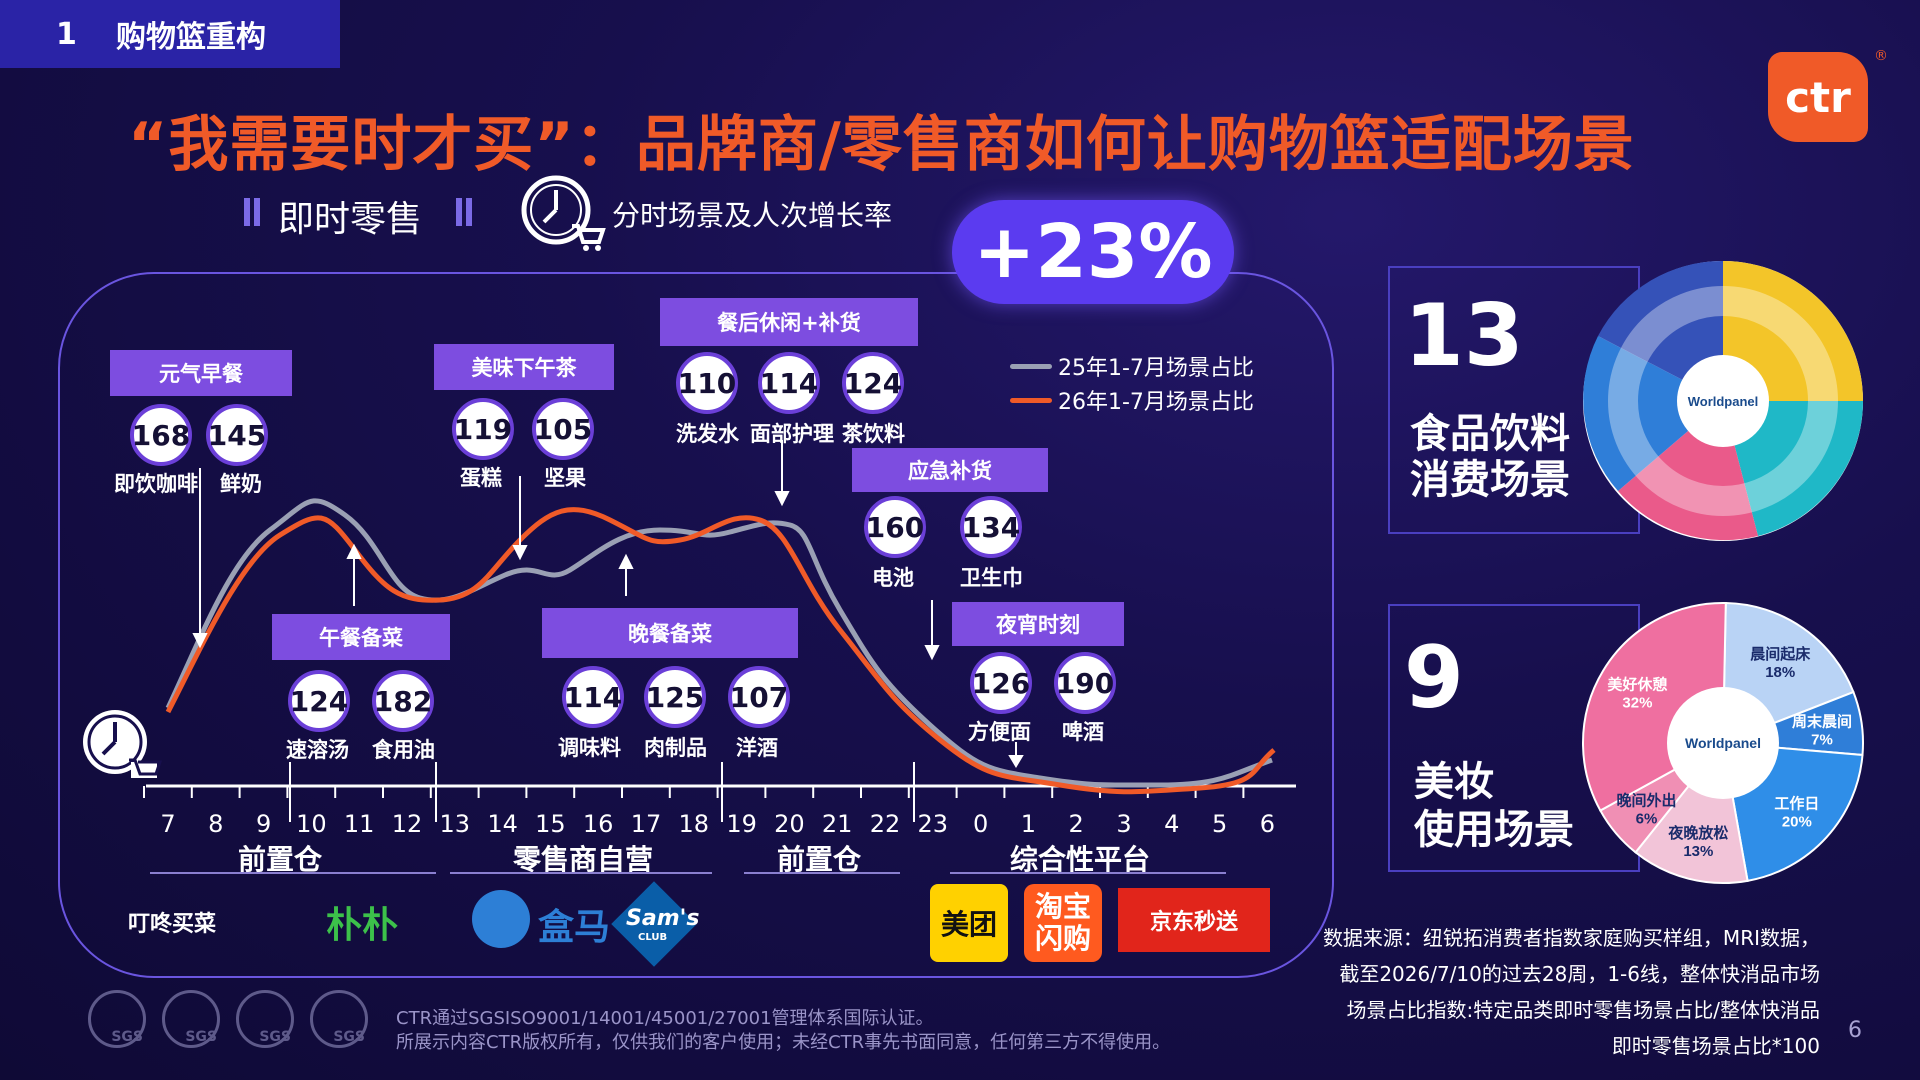 This screenshot has width=1920, height=1080. I want to click on product-name: 速溶汤, so click(317, 750).